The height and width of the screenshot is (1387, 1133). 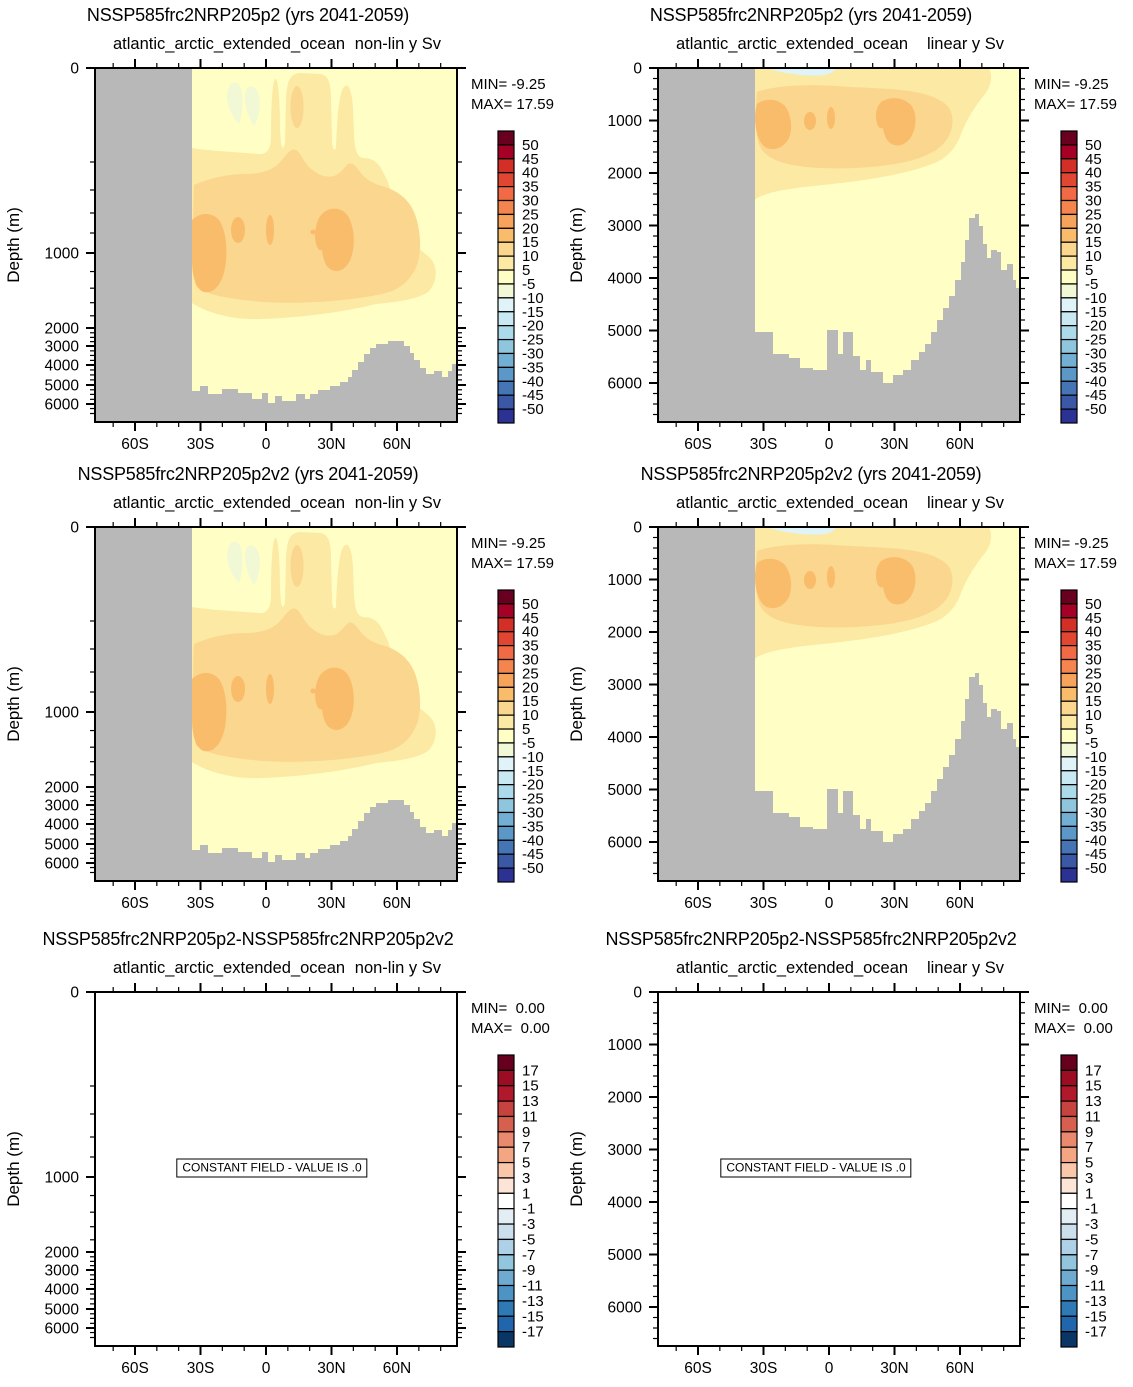 I want to click on colorbar-label: -11, so click(x=1095, y=1286).